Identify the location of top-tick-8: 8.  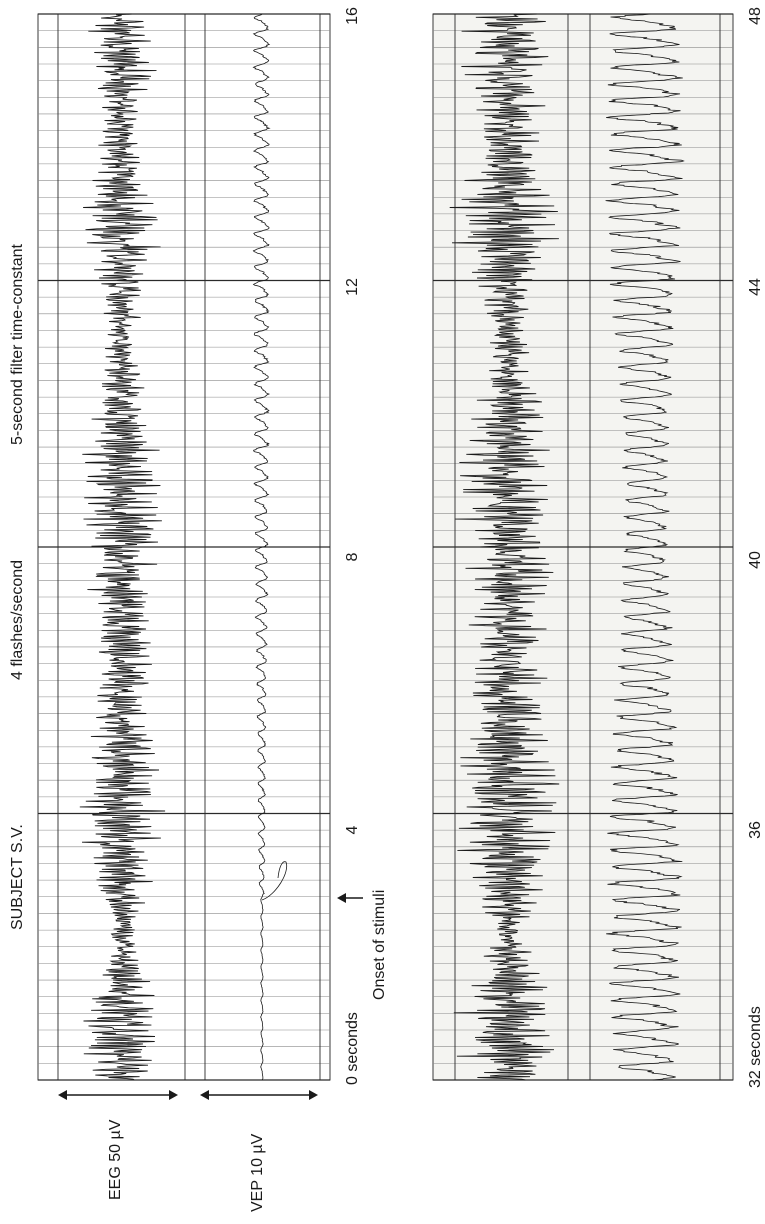
(352, 556).